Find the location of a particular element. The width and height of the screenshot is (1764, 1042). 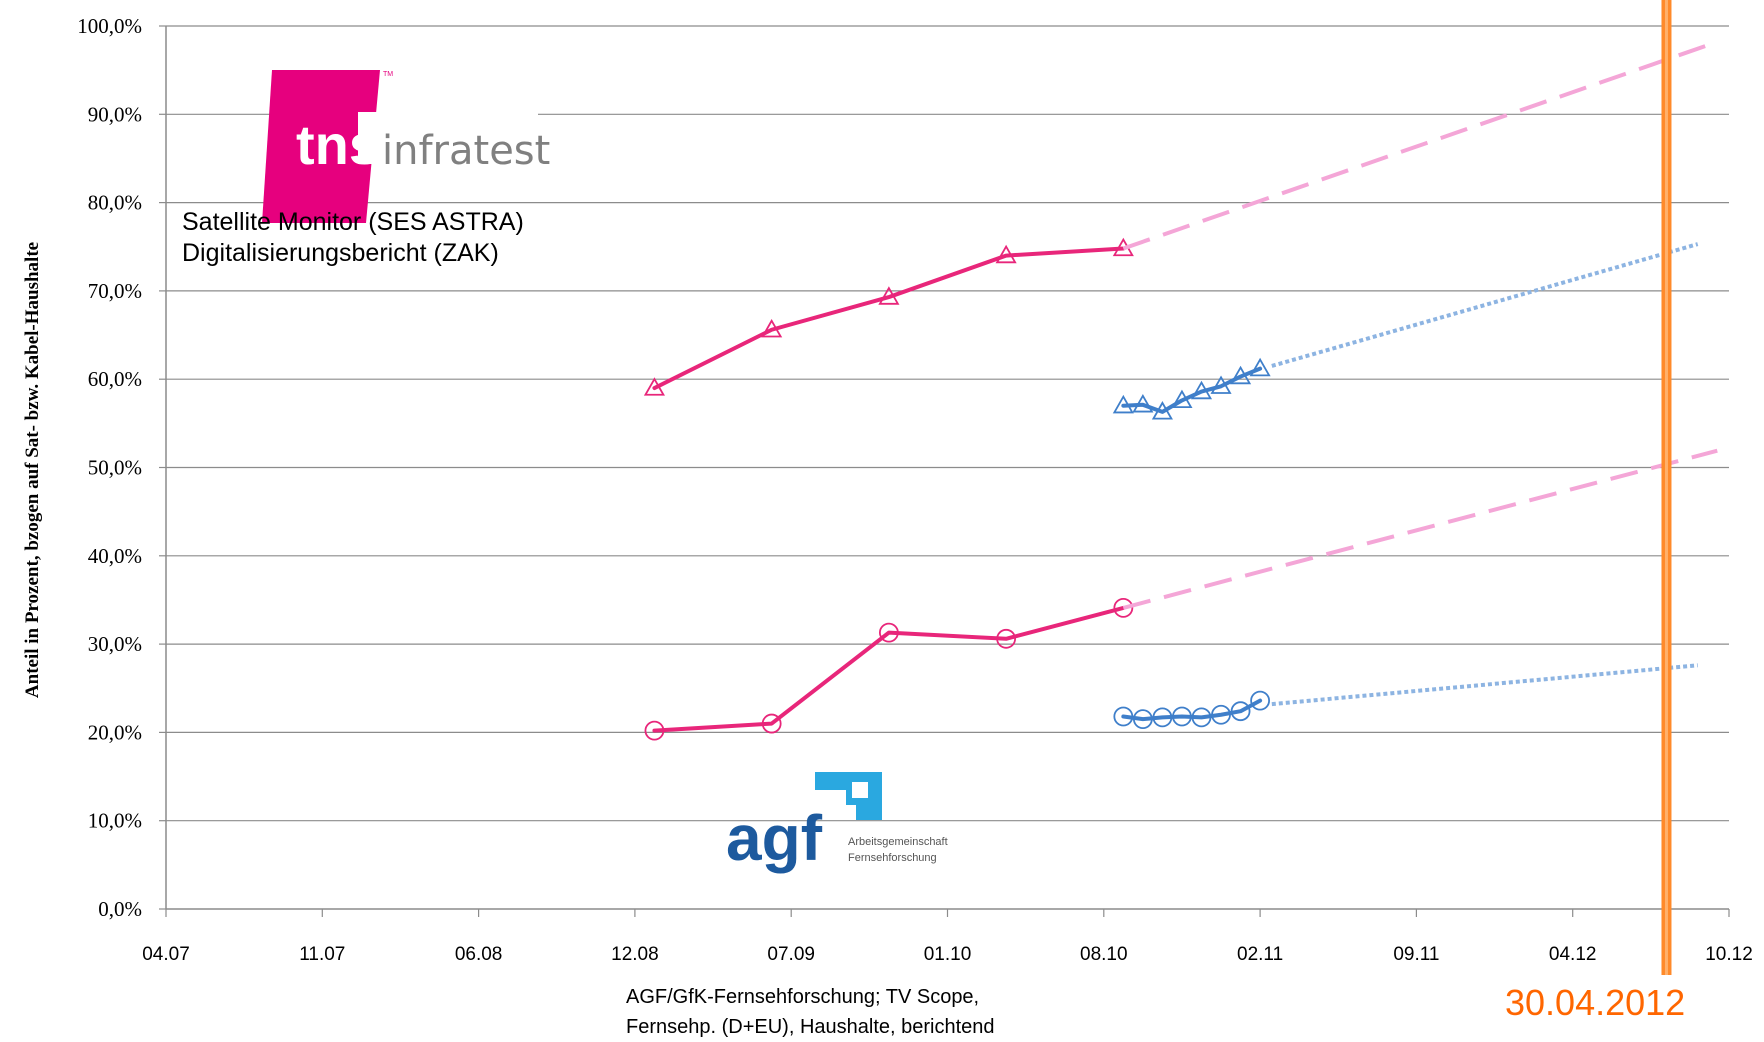

y-tick-label: 80,0% is located at coordinates (115, 203).